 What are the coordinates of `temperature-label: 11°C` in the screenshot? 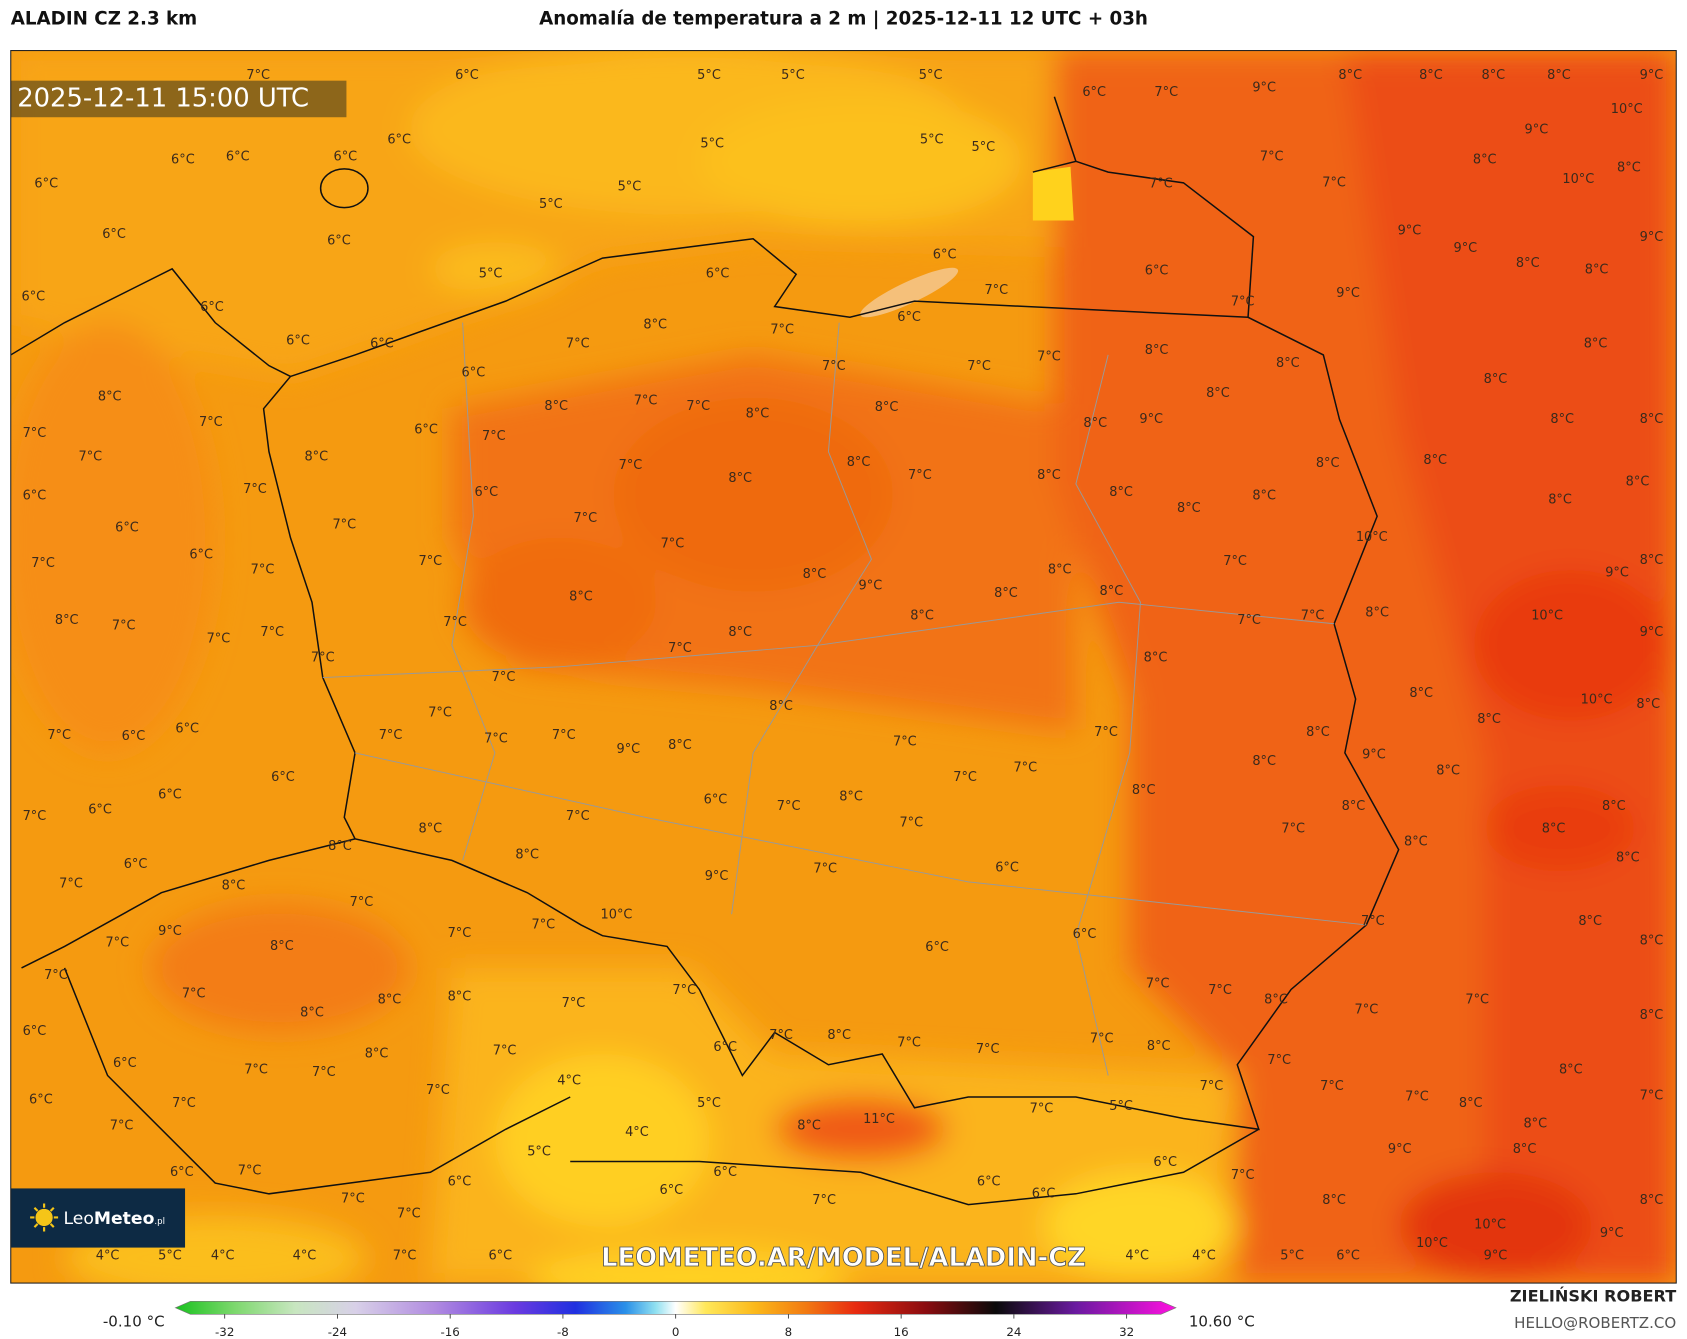 It's located at (879, 1119).